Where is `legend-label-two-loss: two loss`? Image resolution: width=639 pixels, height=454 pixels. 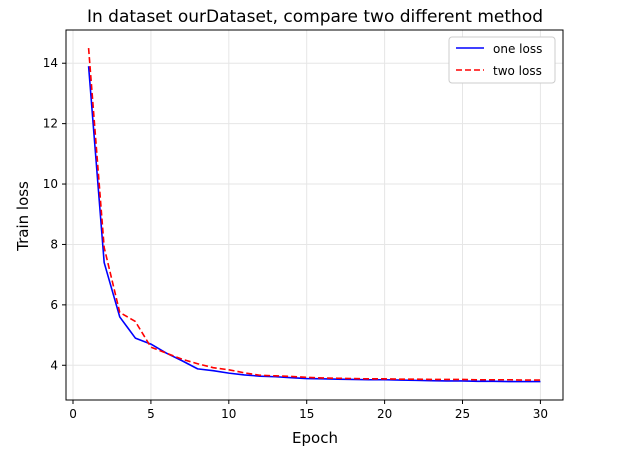
legend-label-two-loss: two loss is located at coordinates (517, 71).